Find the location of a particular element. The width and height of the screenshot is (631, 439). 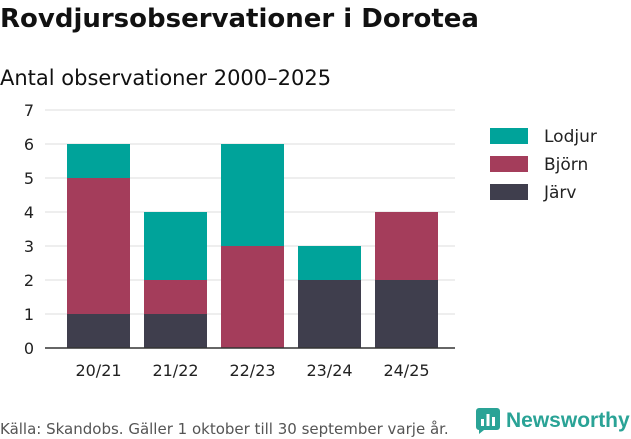

legend-label: Björn is located at coordinates (566, 165).